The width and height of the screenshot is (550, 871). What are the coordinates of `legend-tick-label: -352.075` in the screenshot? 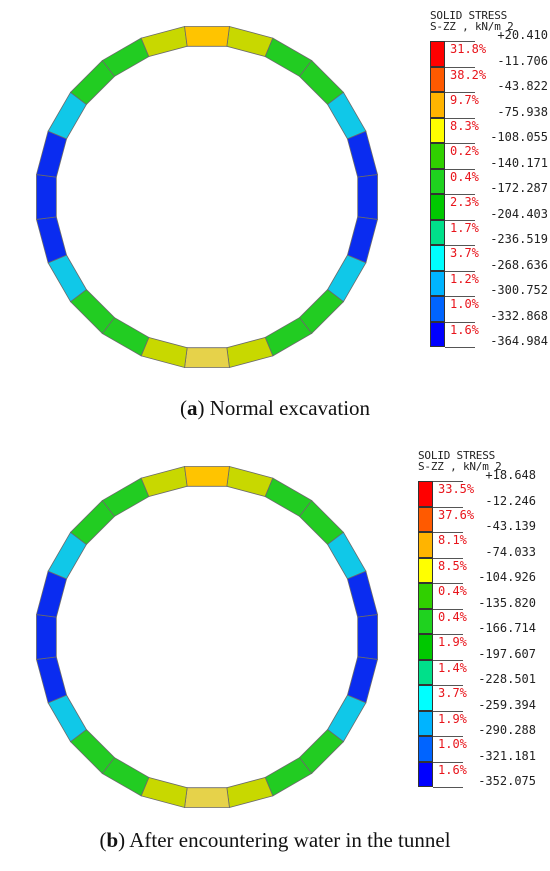 It's located at (507, 781).